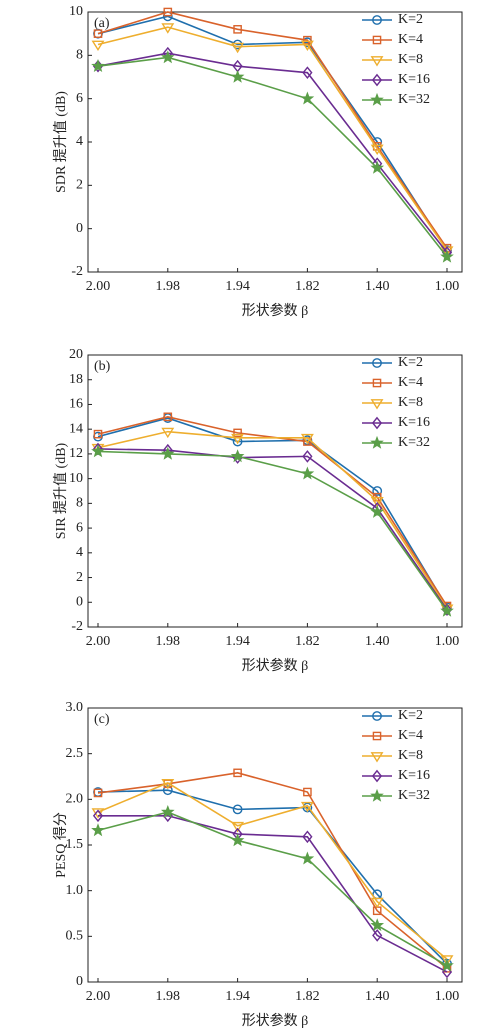 The image size is (504, 1034). Describe the element at coordinates (79, 577) in the screenshot. I see `y-tick-label: 2` at that location.